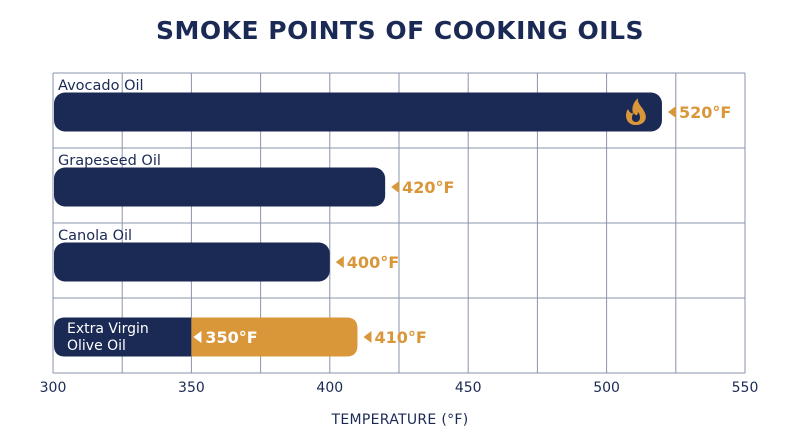 The width and height of the screenshot is (800, 447). What do you see at coordinates (400, 30) in the screenshot?
I see `chart-title: SMOKE POINTS OF COOKING OILS` at bounding box center [400, 30].